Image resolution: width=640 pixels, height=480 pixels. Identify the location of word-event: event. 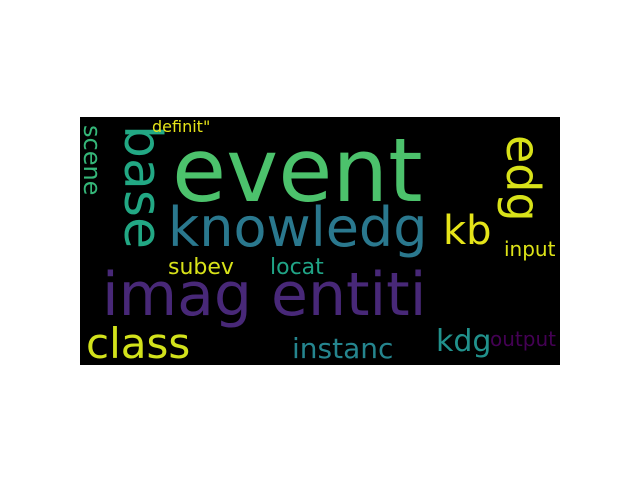
(297, 170).